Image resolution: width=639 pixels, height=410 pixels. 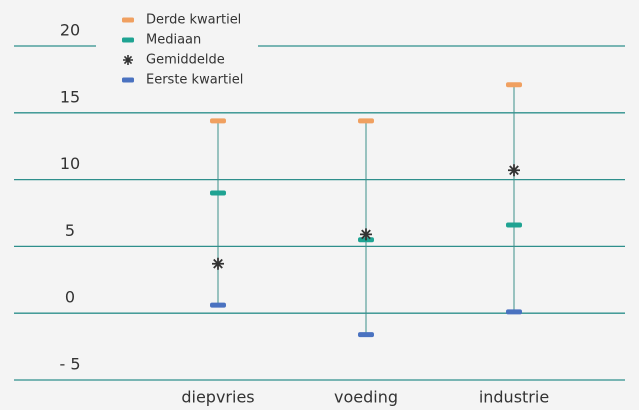 What do you see at coordinates (70, 163) in the screenshot?
I see `y-tick-label: 10` at bounding box center [70, 163].